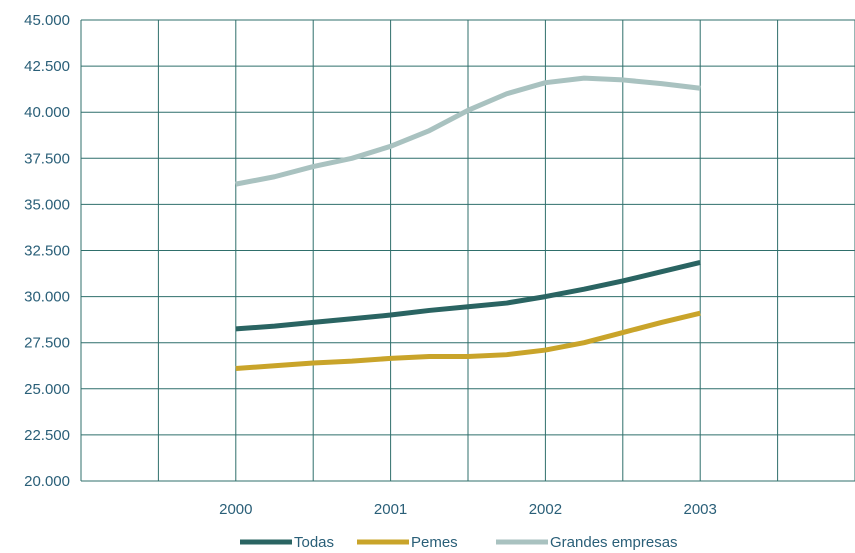 The width and height of the screenshot is (855, 553). What do you see at coordinates (390, 509) in the screenshot?
I see `x-tick-label: 2001` at bounding box center [390, 509].